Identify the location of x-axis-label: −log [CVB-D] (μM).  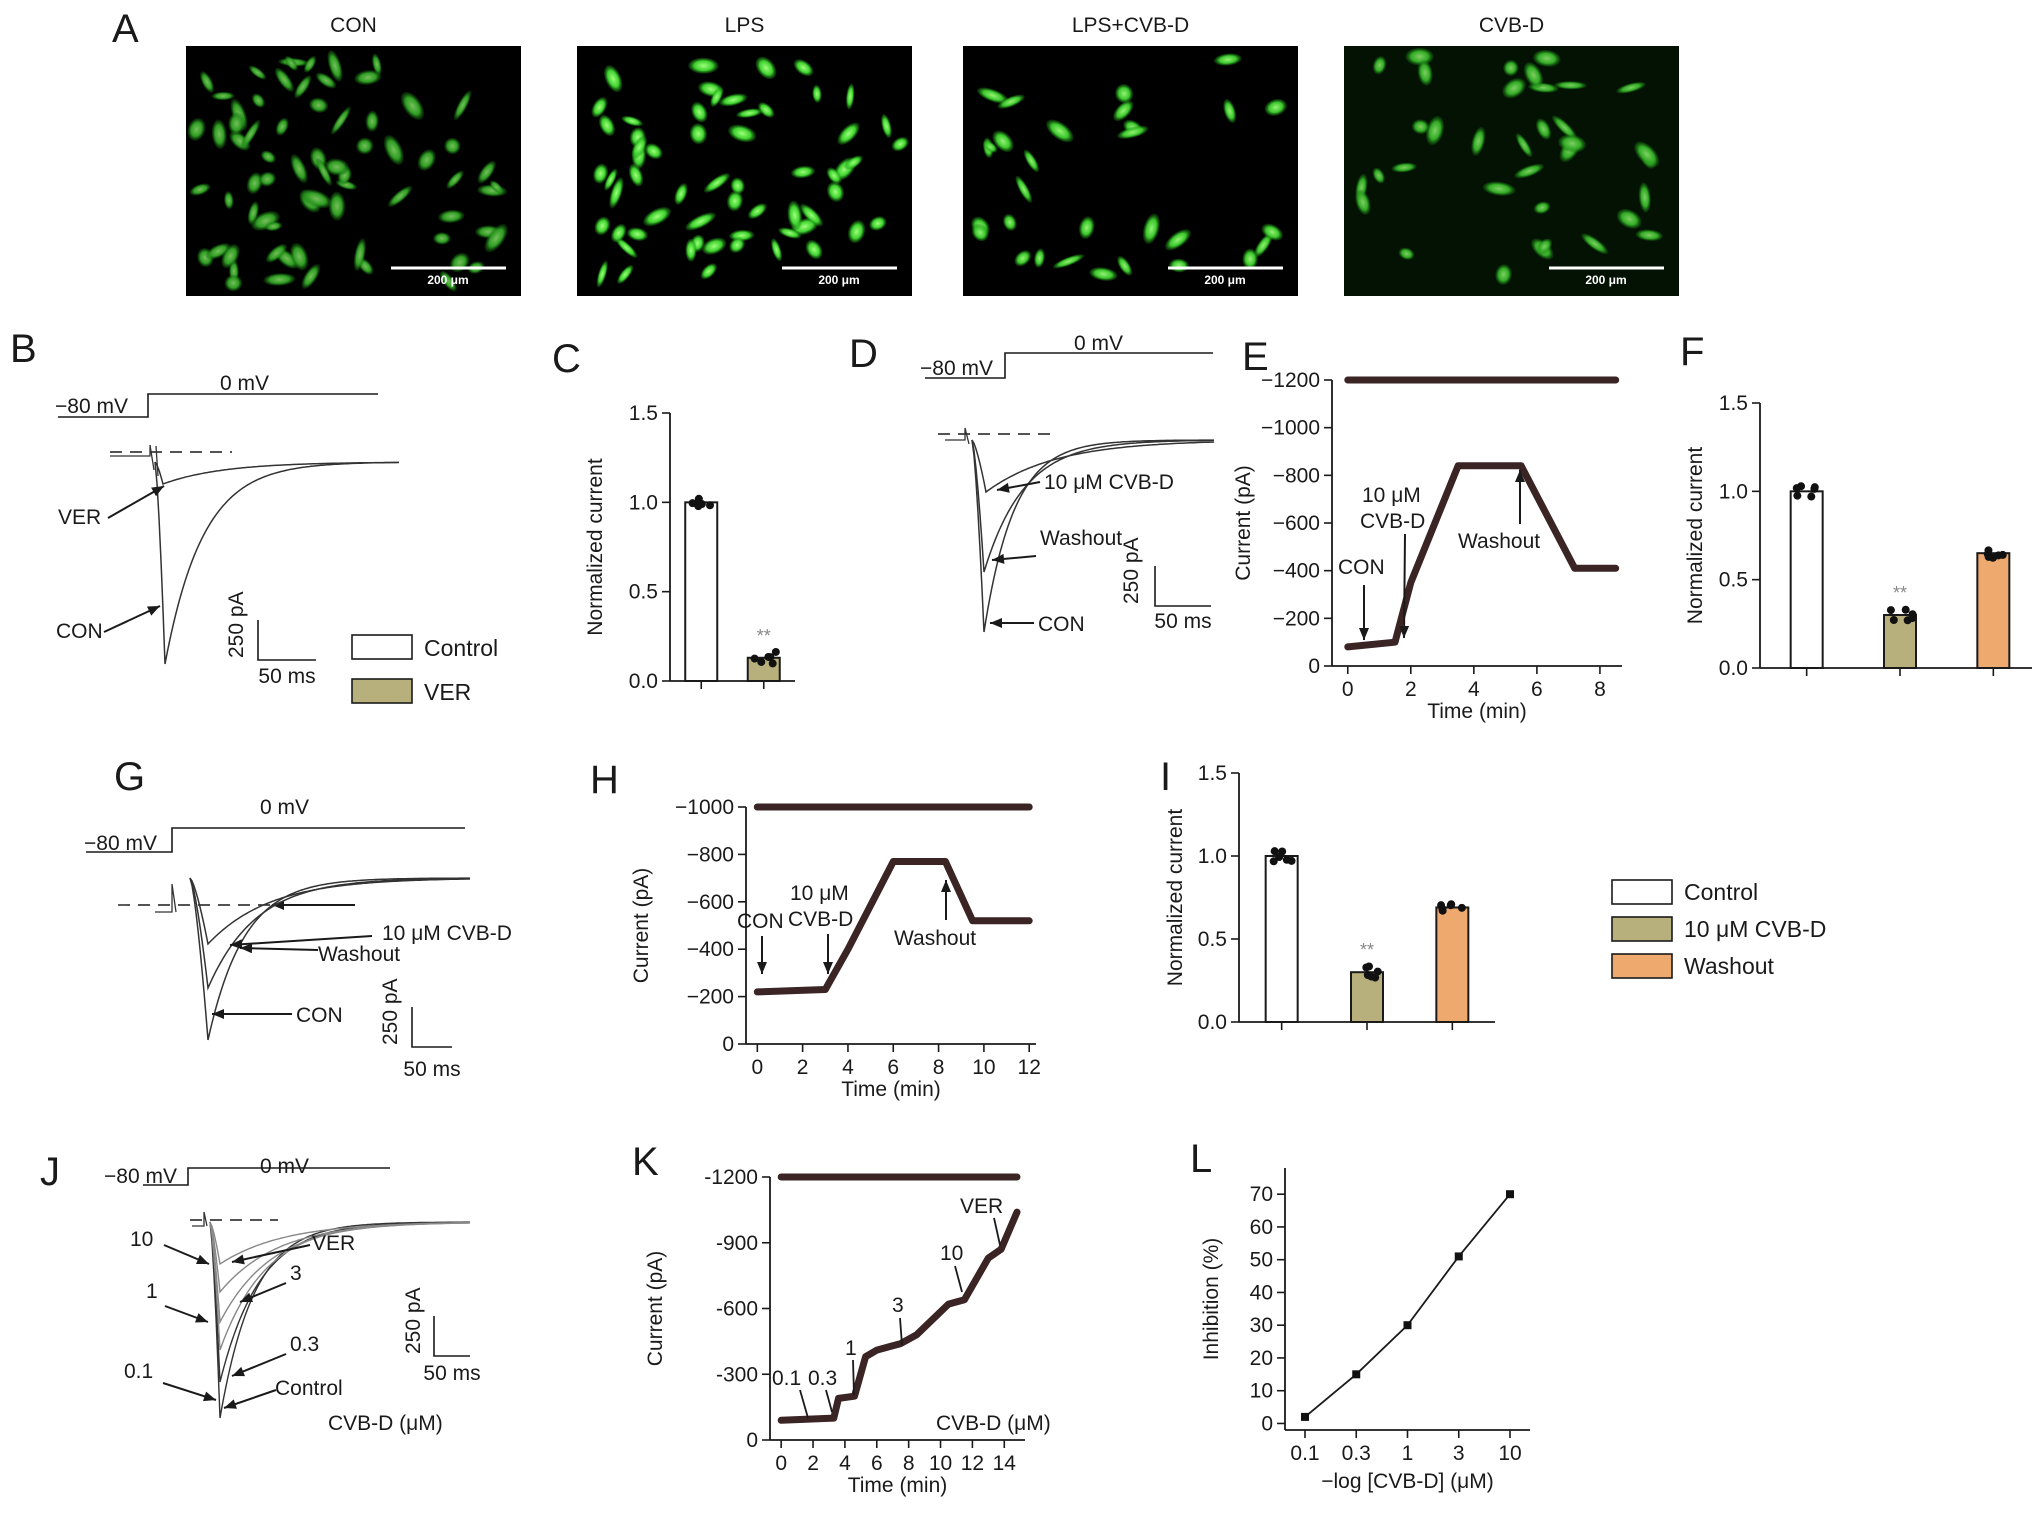
(1407, 1481).